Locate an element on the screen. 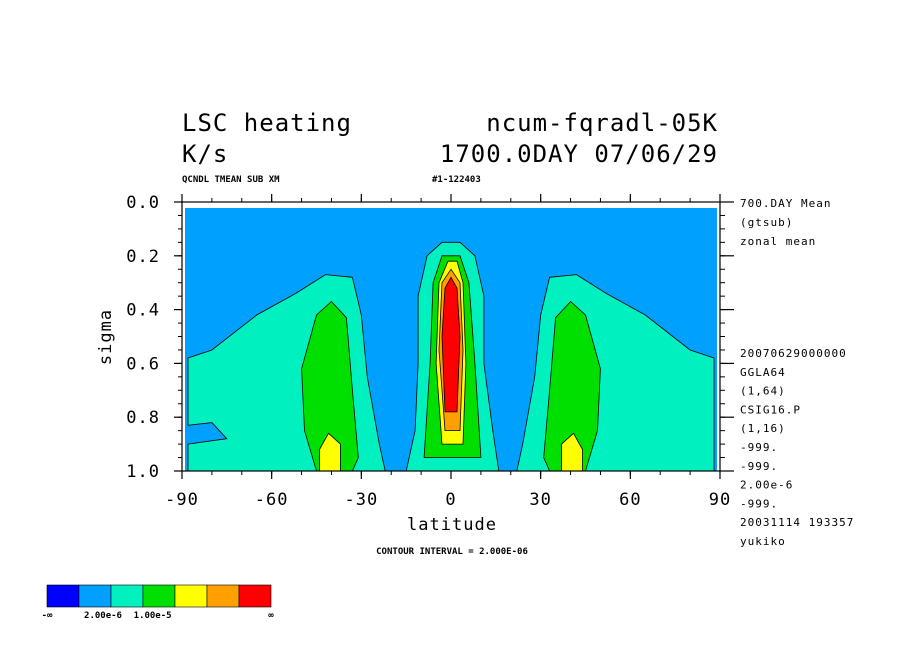 This screenshot has width=904, height=654. title-variable: LSC heating is located at coordinates (267, 123).